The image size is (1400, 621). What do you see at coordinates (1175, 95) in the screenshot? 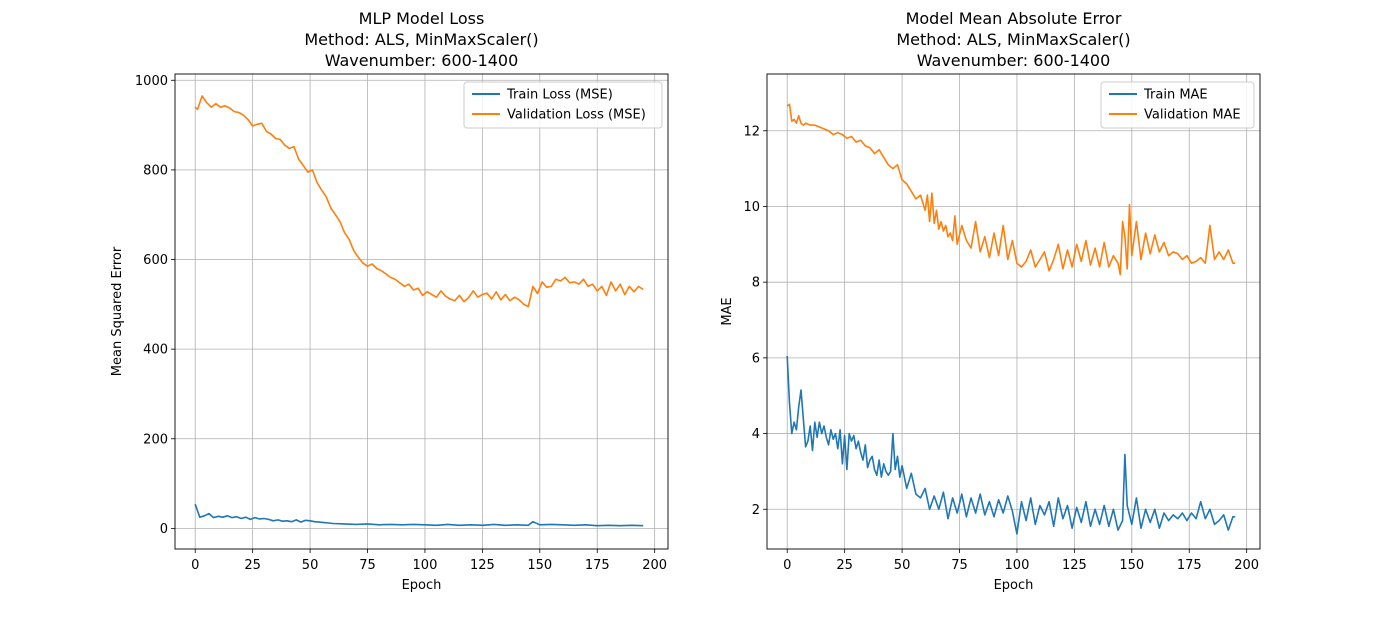
I see `legend-entry: Train MAE` at bounding box center [1175, 95].